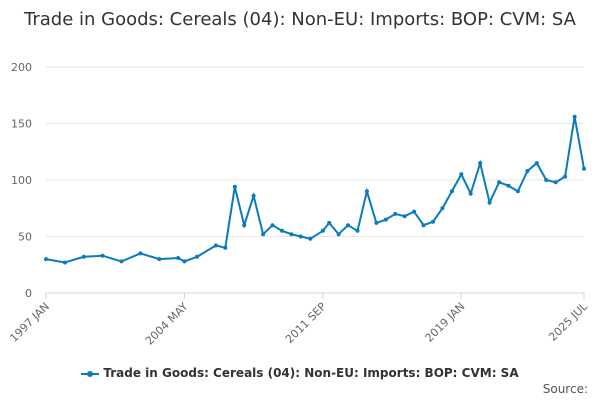 Image resolution: width=600 pixels, height=400 pixels. Describe the element at coordinates (565, 389) in the screenshot. I see `source-label: Source:` at that location.